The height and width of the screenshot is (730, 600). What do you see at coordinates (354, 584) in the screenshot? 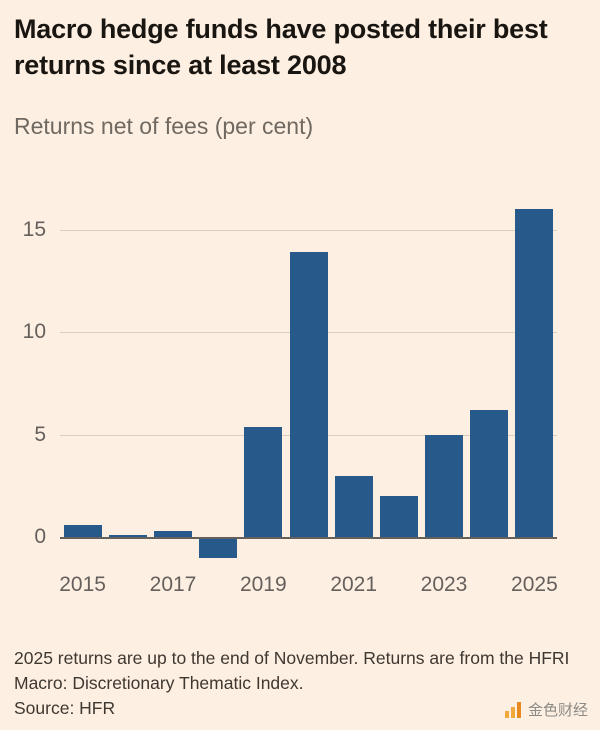
I see `x-tick-label-2021: 2021` at bounding box center [354, 584].